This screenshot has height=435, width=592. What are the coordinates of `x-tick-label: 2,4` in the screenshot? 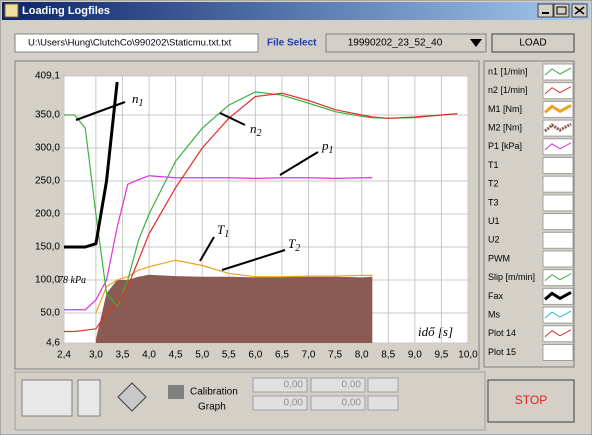 It's located at (64, 355).